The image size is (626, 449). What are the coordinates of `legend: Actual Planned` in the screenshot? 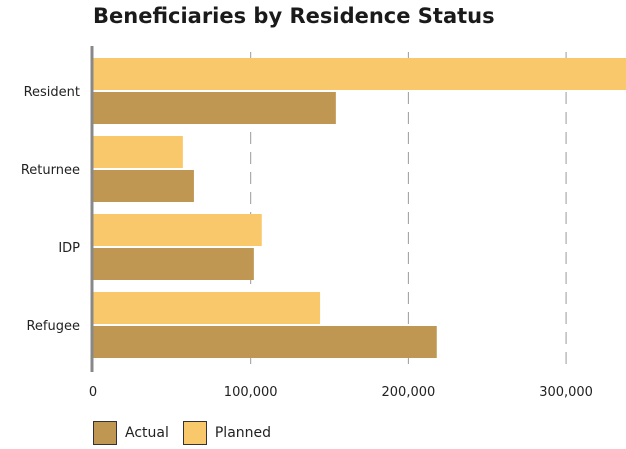 It's located at (189, 433).